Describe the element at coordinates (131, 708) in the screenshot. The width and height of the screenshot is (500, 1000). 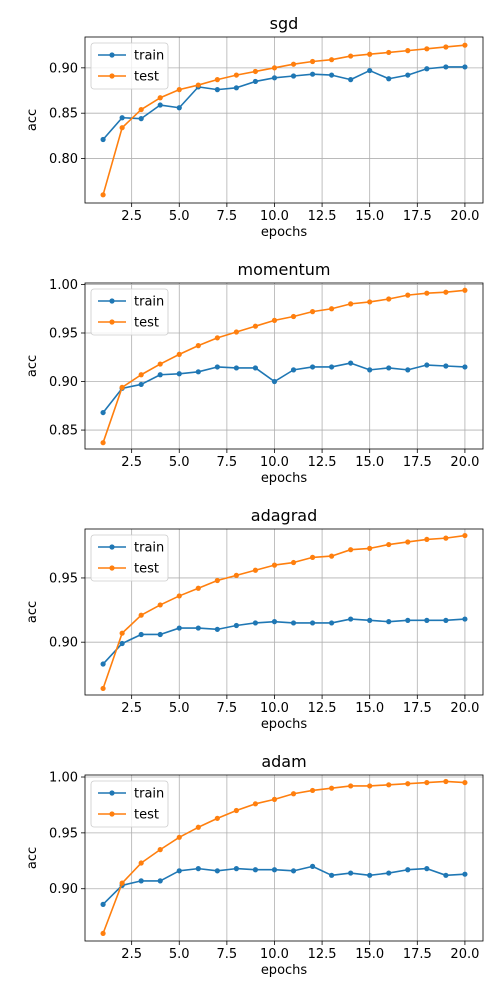
I see `x-tick-label: 2.5` at that location.